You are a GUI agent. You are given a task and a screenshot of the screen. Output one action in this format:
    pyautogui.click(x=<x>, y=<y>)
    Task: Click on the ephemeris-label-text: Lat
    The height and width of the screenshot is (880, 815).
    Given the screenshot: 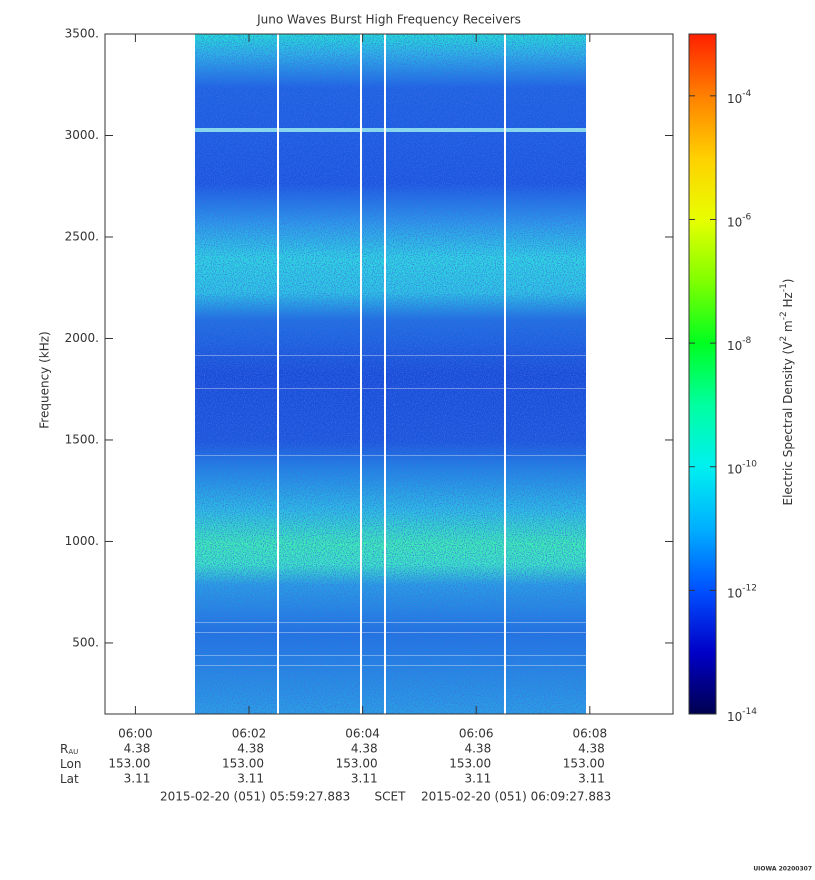 What is the action you would take?
    pyautogui.click(x=69, y=779)
    